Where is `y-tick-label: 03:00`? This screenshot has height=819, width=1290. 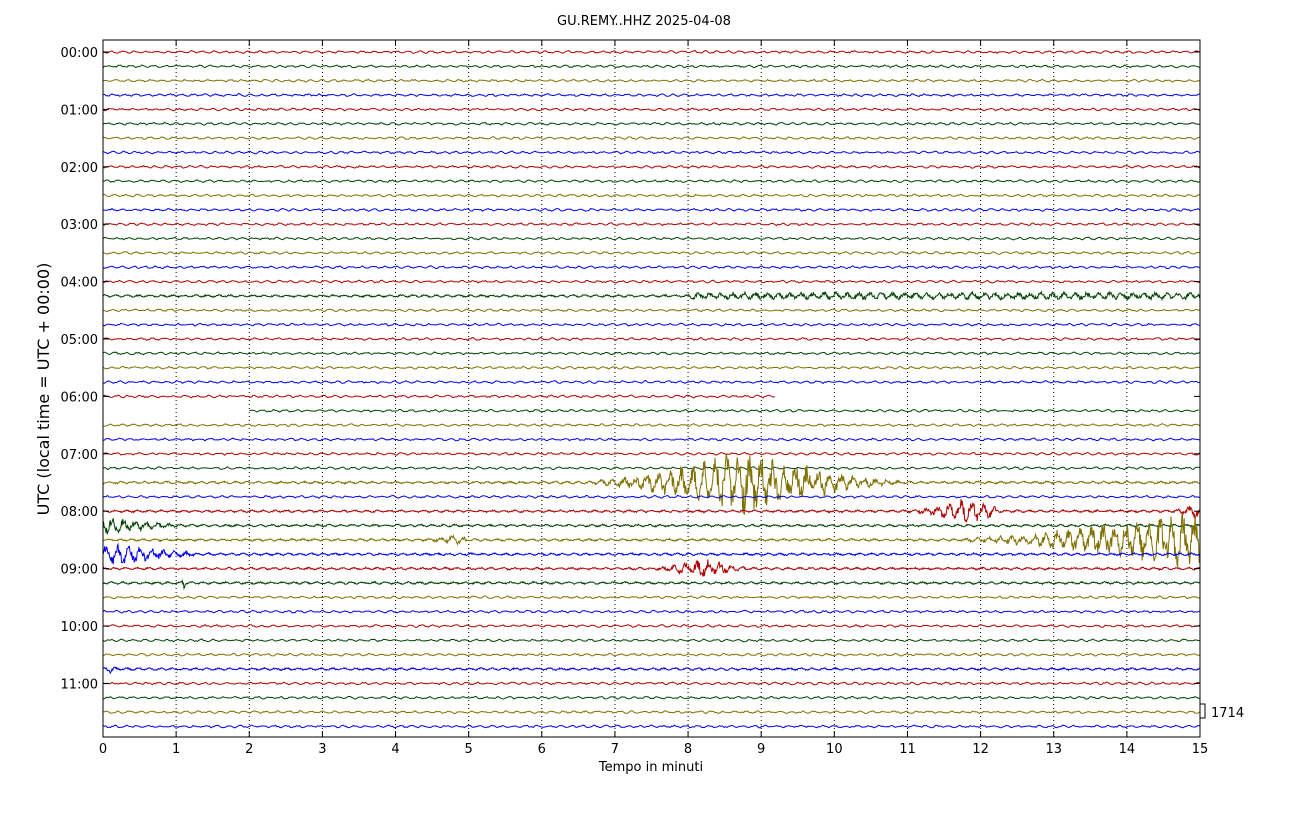 y-tick-label: 03:00 is located at coordinates (79, 225).